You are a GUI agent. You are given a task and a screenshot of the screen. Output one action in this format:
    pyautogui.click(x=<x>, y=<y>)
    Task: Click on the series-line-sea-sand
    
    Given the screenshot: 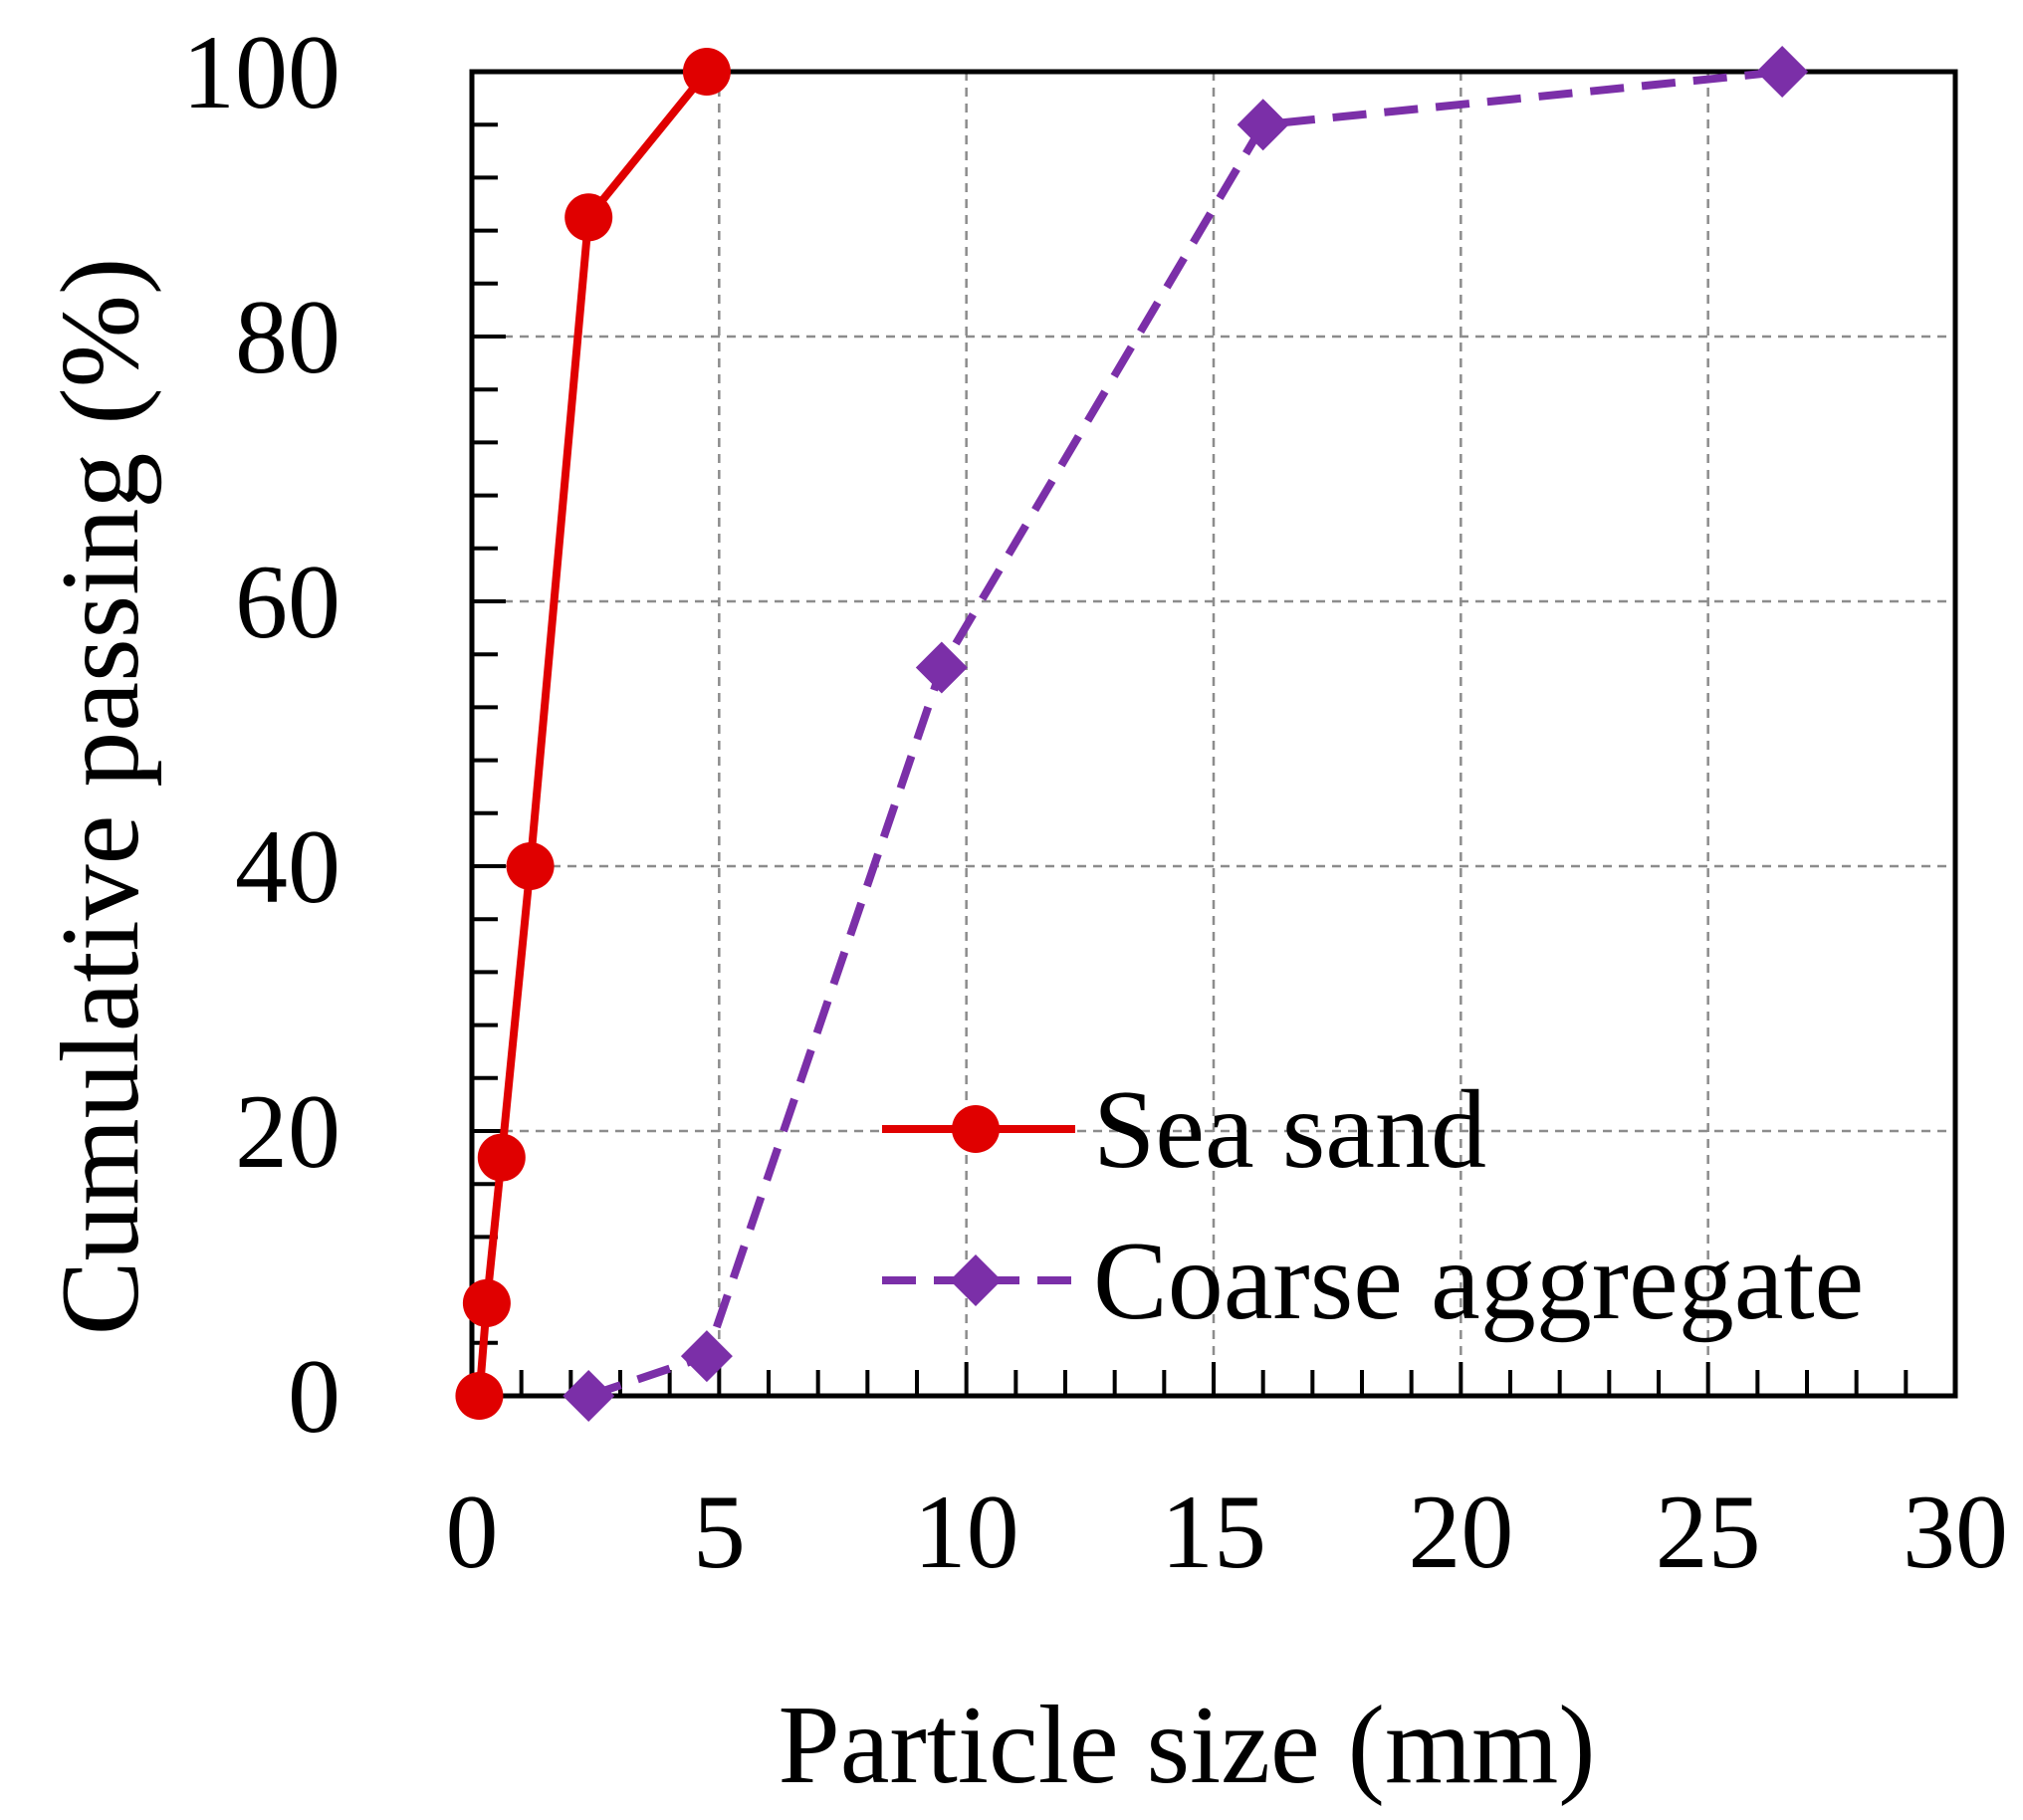 What is the action you would take?
    pyautogui.click(x=593, y=733)
    